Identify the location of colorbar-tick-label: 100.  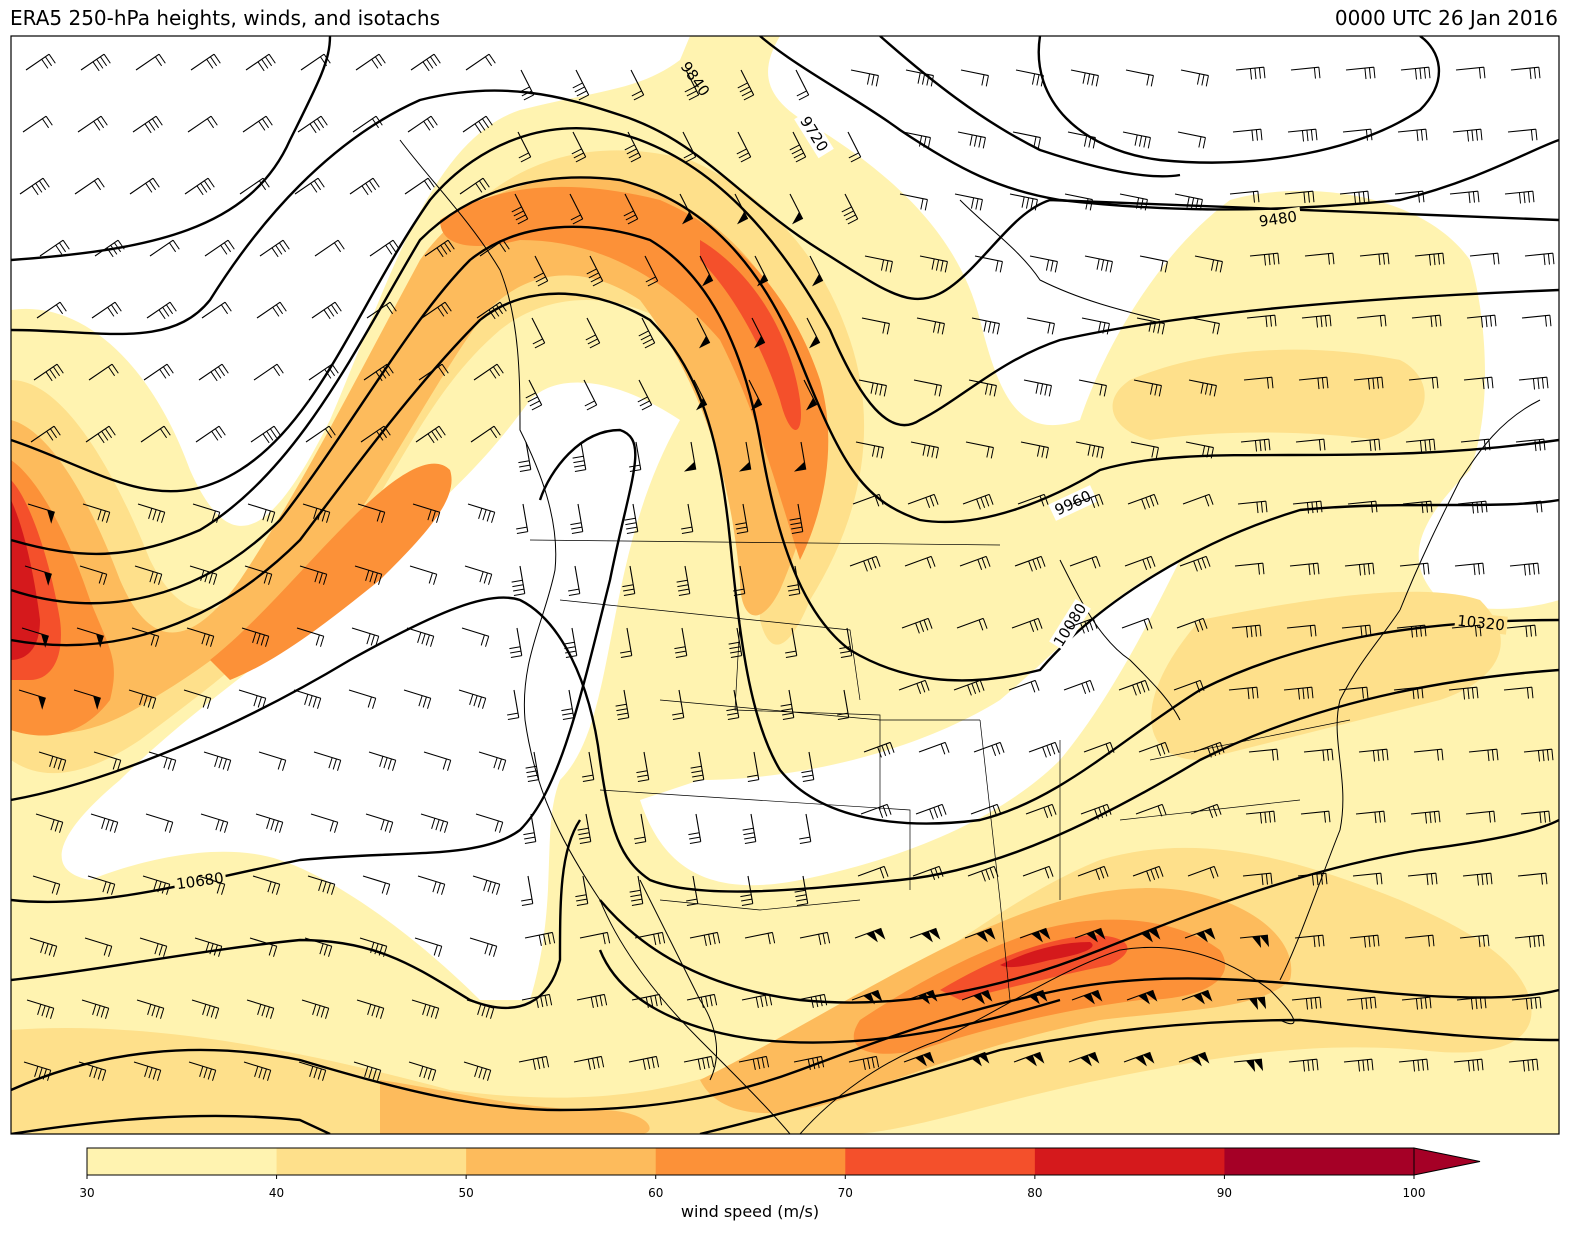
(1414, 1193).